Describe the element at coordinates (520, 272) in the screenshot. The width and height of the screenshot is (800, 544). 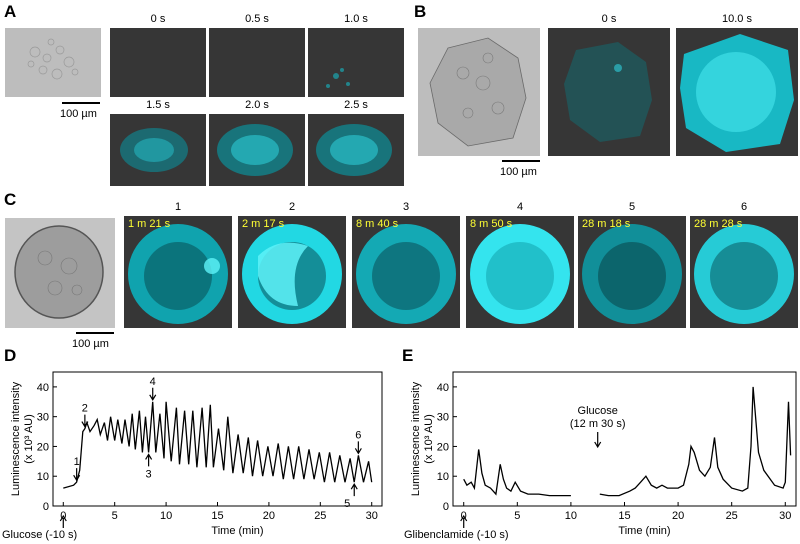
I see `panel-c-frame-image: 8 m 50 s` at that location.